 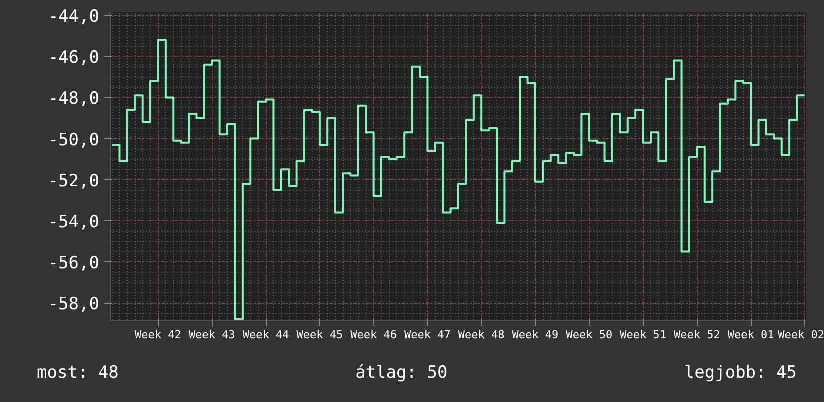 What do you see at coordinates (212, 335) in the screenshot?
I see `x-tick-label: Week 43` at bounding box center [212, 335].